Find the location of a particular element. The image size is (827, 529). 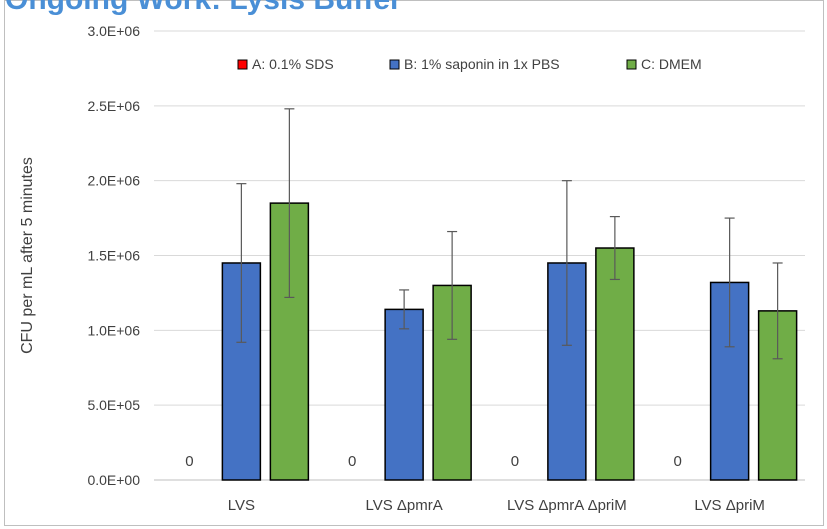

x-axis-categories: LVS LVS ΔpmrA LVS ΔpmrA ΔpriM LVS ΔpriM is located at coordinates (496, 505).